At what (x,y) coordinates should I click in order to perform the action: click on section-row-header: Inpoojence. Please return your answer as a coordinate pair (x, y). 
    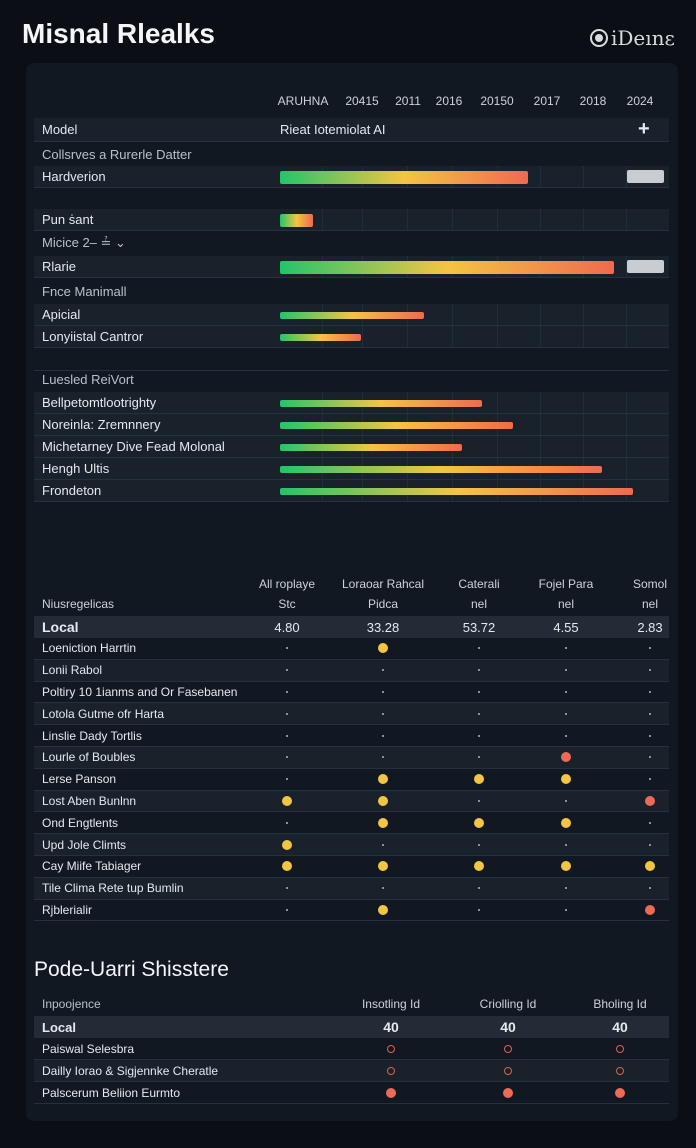
    Looking at the image, I should click on (71, 1004).